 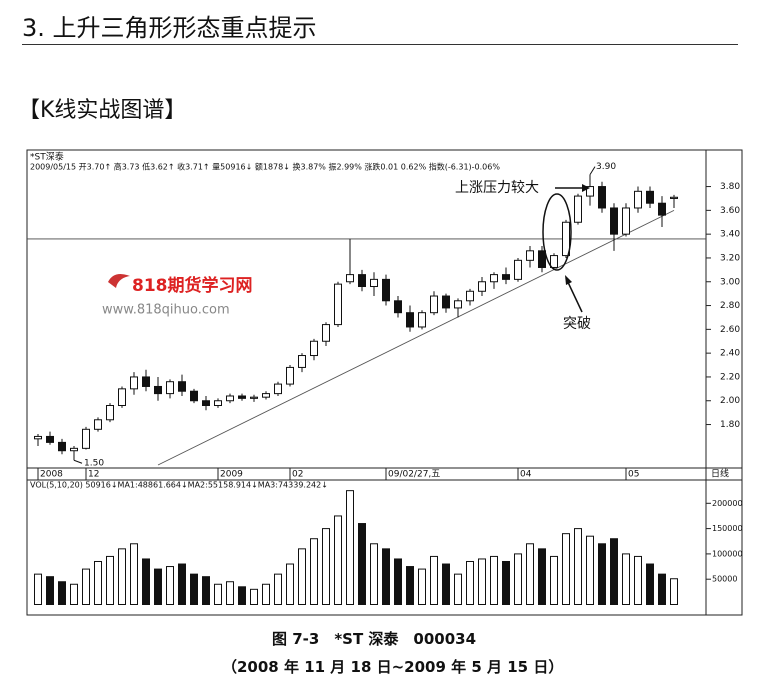 What do you see at coordinates (730, 187) in the screenshot?
I see `y-tick-label: 3.80` at bounding box center [730, 187].